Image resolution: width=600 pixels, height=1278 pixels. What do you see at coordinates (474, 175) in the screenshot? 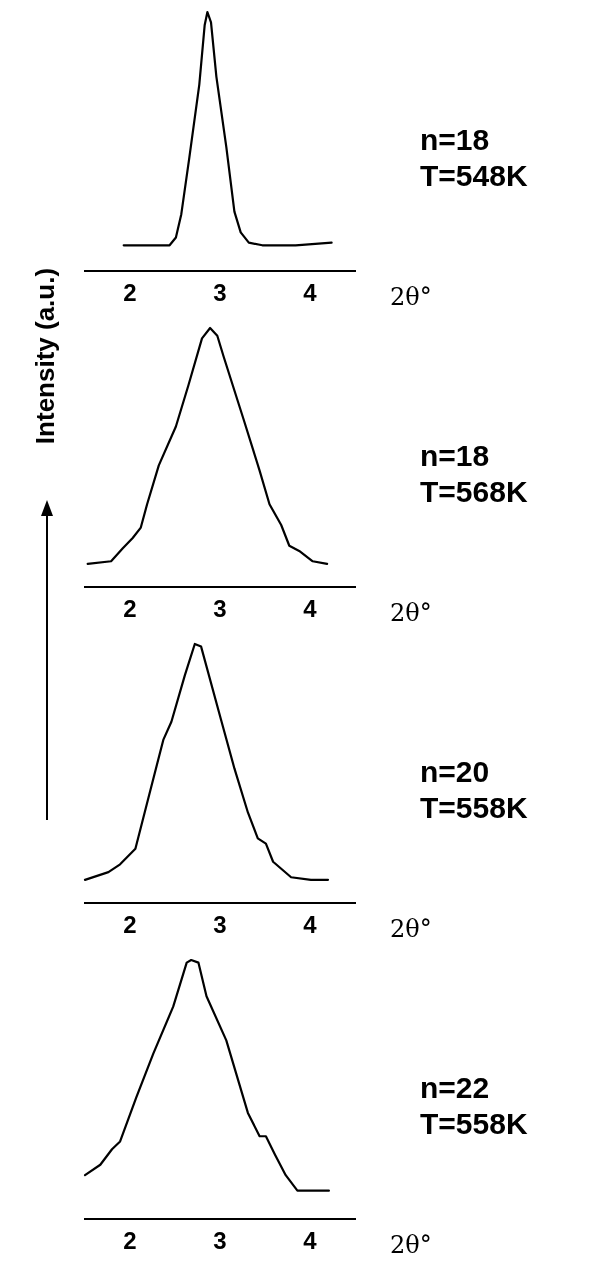
I see `text: T=548K` at bounding box center [474, 175].